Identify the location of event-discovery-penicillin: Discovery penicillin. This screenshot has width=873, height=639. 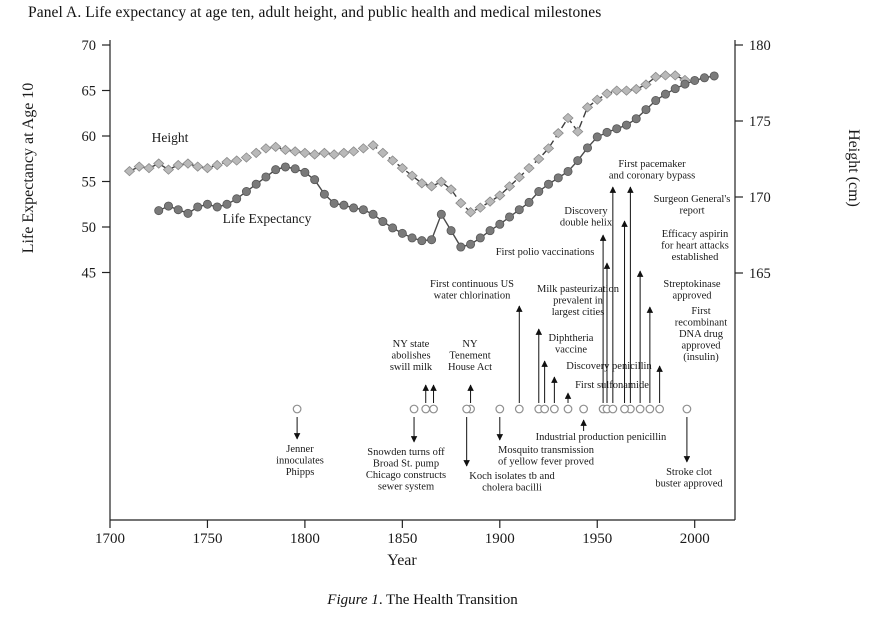
(600, 387).